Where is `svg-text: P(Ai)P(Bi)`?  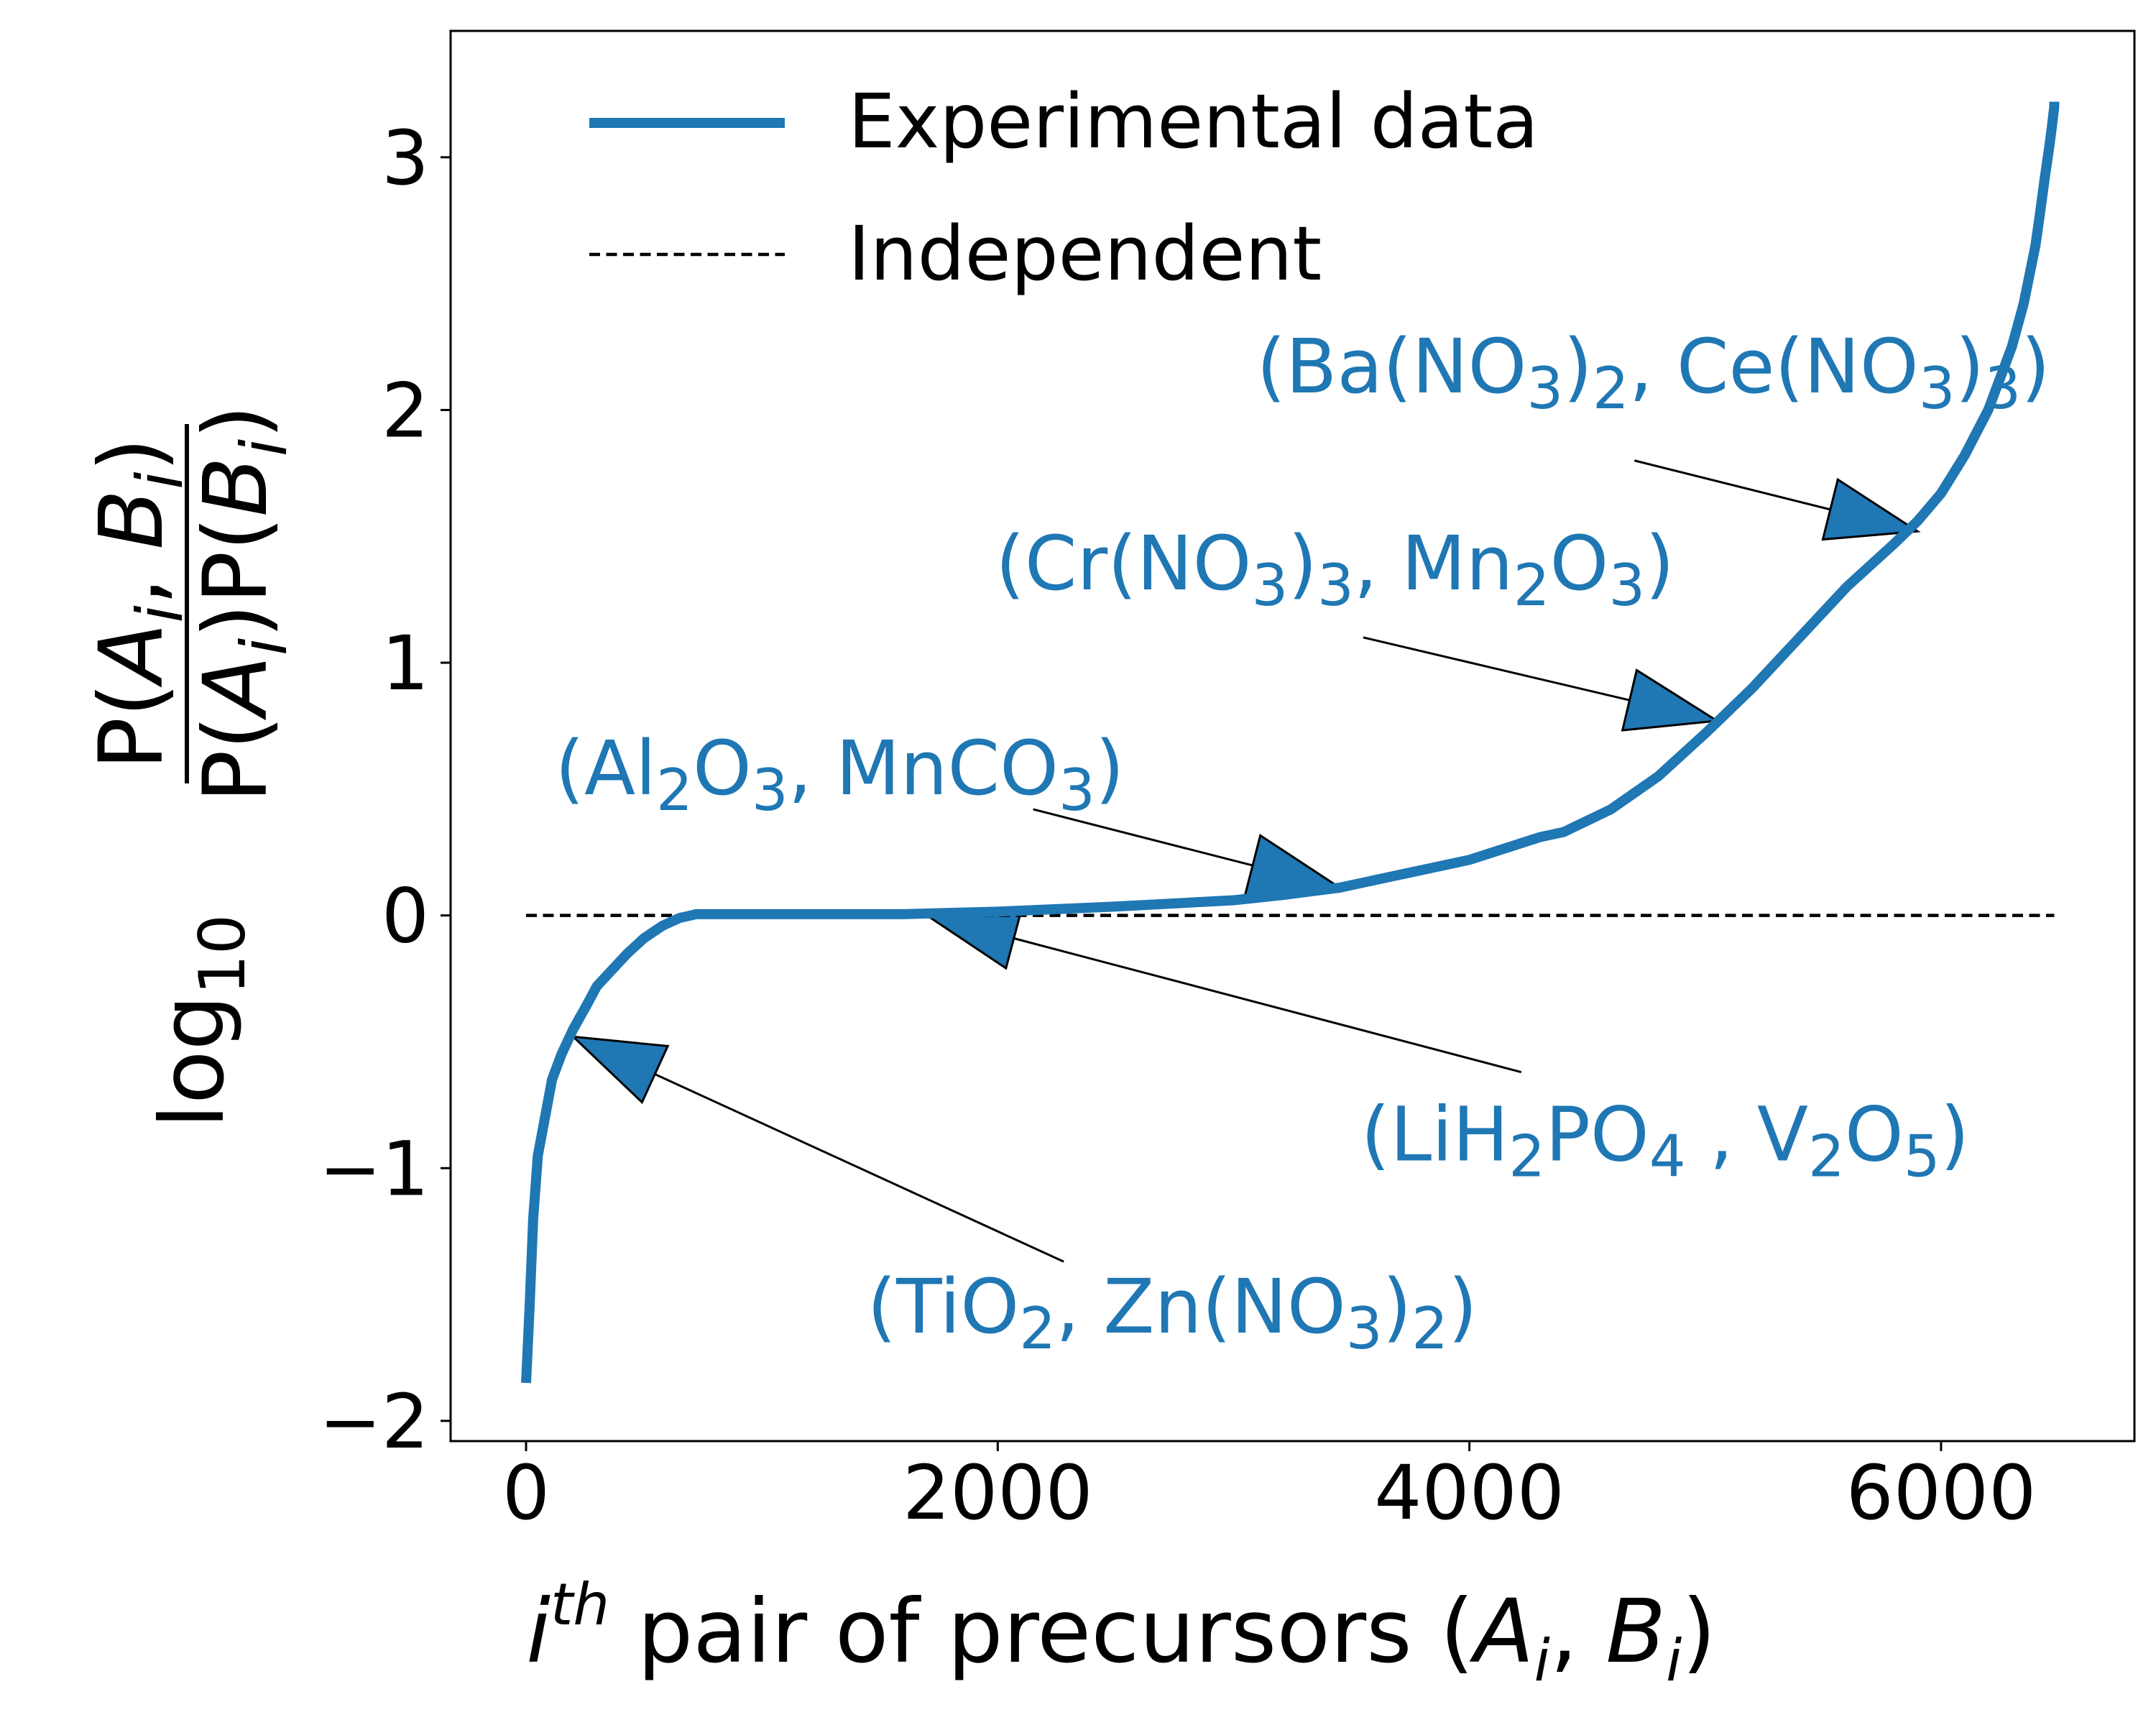
svg-text: P(Ai)P(Bi) is located at coordinates (243, 604).